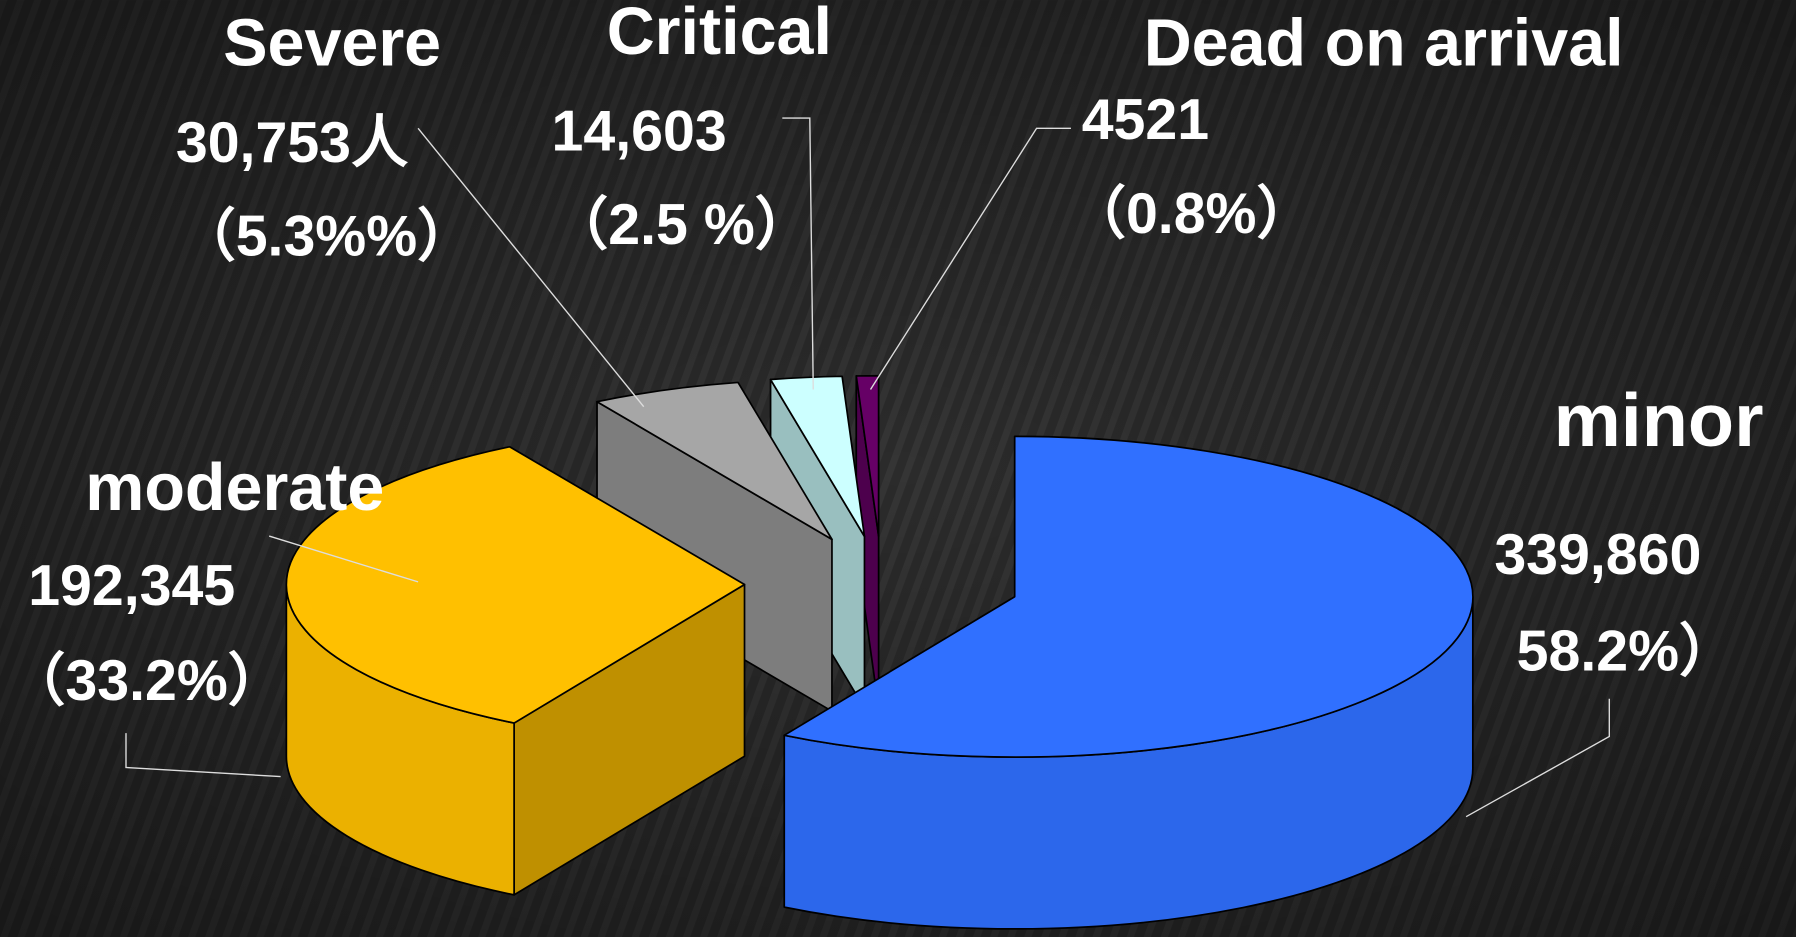  I want to click on slice, so click(515, 670).